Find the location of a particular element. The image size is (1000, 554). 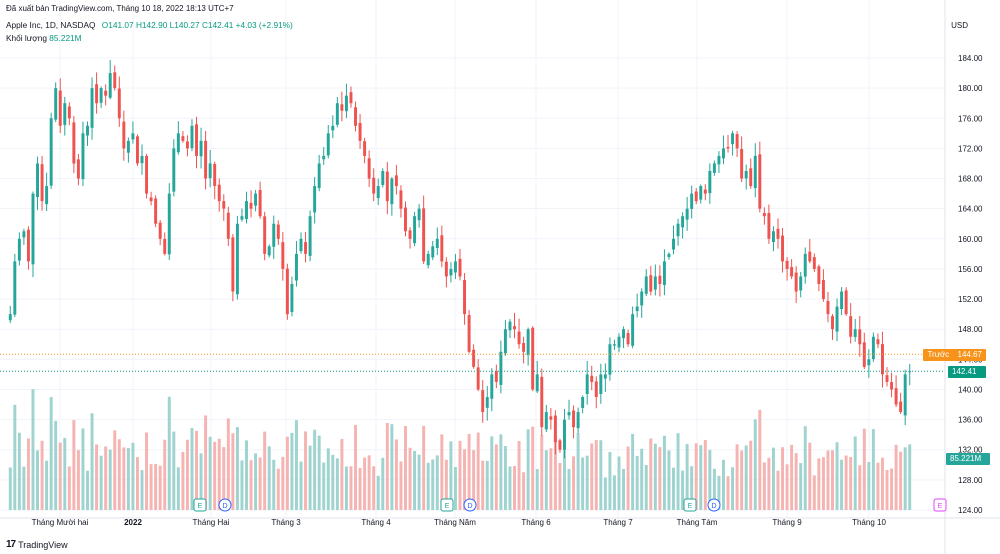

tradingview-footer: 17 TradingView is located at coordinates (37, 544).